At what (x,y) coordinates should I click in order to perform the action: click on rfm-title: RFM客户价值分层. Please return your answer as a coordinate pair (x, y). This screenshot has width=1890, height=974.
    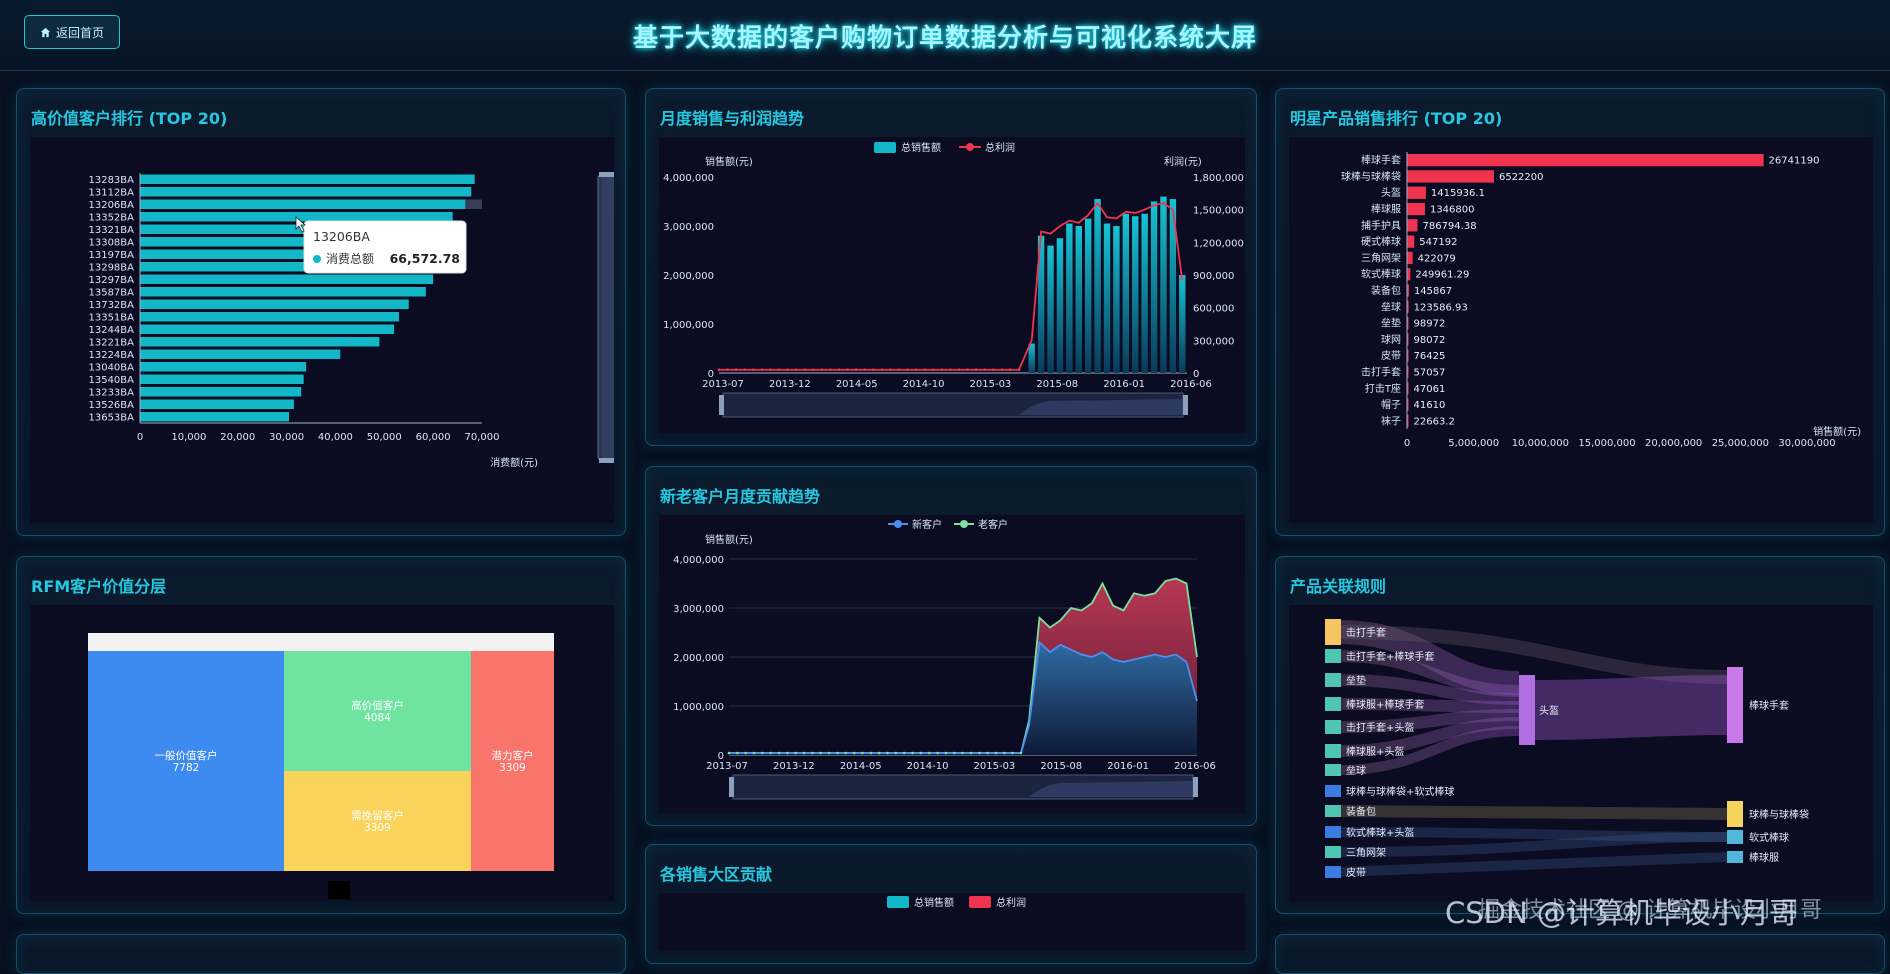
    Looking at the image, I should click on (99, 586).